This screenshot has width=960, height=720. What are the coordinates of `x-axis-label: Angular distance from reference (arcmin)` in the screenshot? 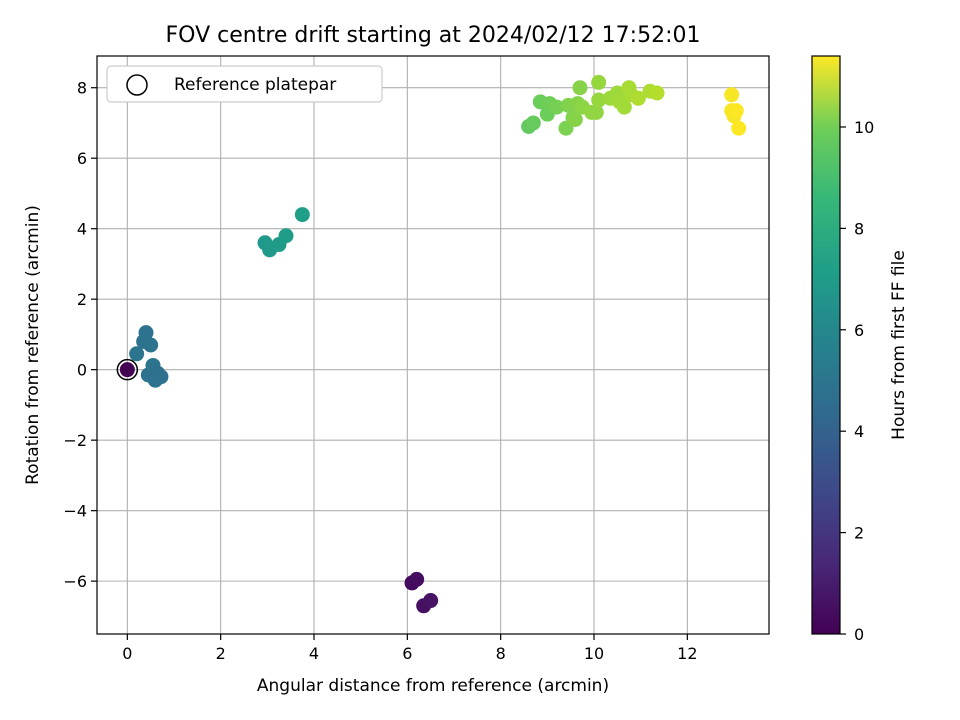 It's located at (433, 686).